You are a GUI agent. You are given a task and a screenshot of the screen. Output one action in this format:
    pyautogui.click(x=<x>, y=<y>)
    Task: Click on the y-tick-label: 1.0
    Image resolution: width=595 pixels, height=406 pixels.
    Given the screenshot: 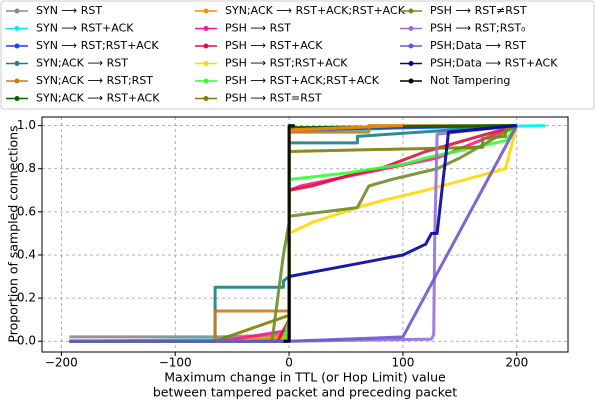 What is the action you would take?
    pyautogui.click(x=26, y=125)
    